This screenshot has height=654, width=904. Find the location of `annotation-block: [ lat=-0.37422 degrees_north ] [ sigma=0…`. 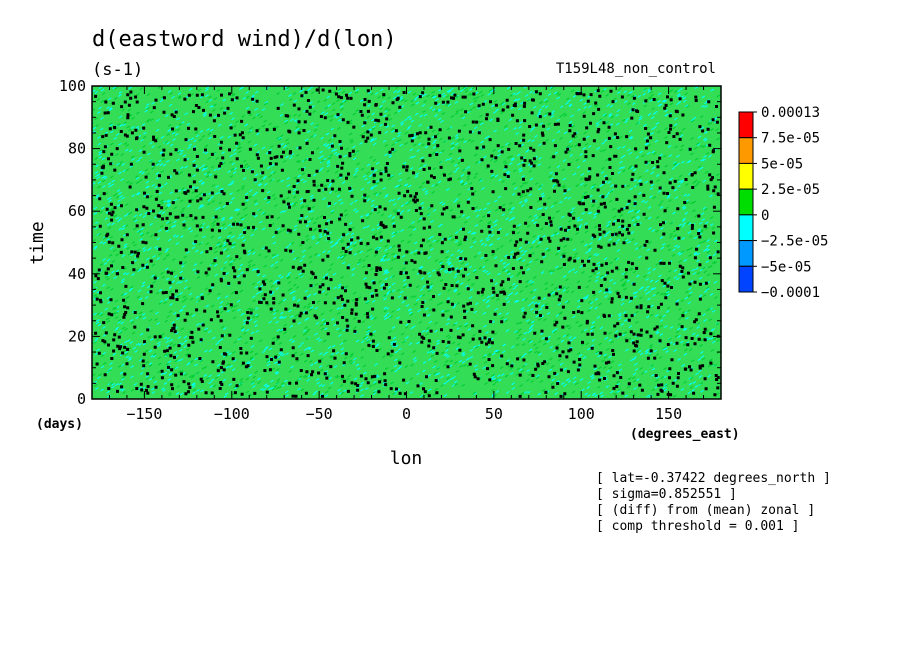

annotation-block: [ lat=-0.37422 degrees_north ] [ sigma=0… is located at coordinates (713, 502).